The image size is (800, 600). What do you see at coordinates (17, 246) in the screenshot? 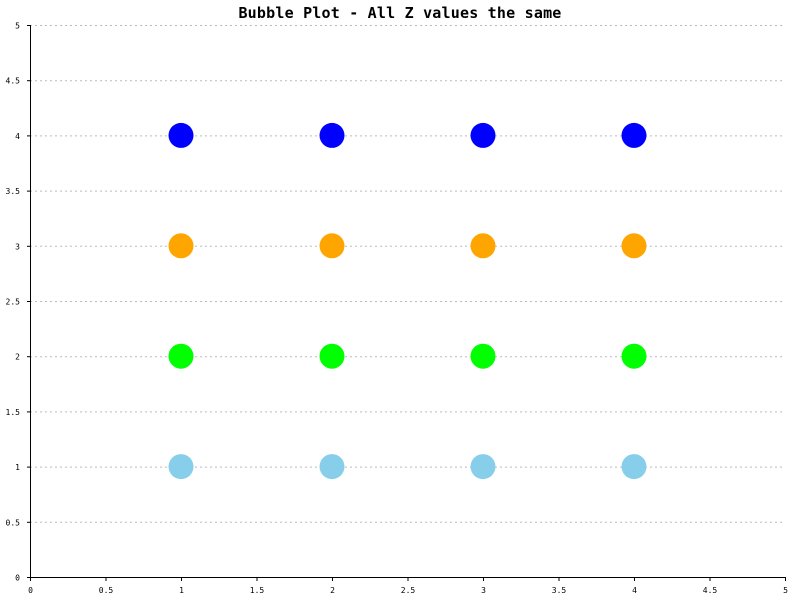
I see `y-tick-label-6: 3` at bounding box center [17, 246].